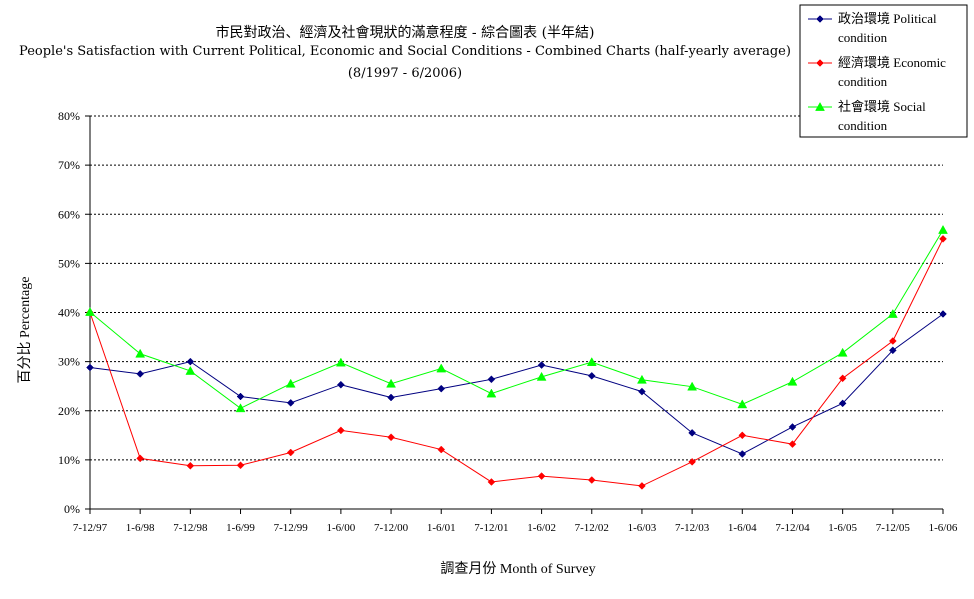 This screenshot has height=599, width=974. What do you see at coordinates (517, 569) in the screenshot?
I see `x-axis-label: 調查月份 Month of Survey` at bounding box center [517, 569].